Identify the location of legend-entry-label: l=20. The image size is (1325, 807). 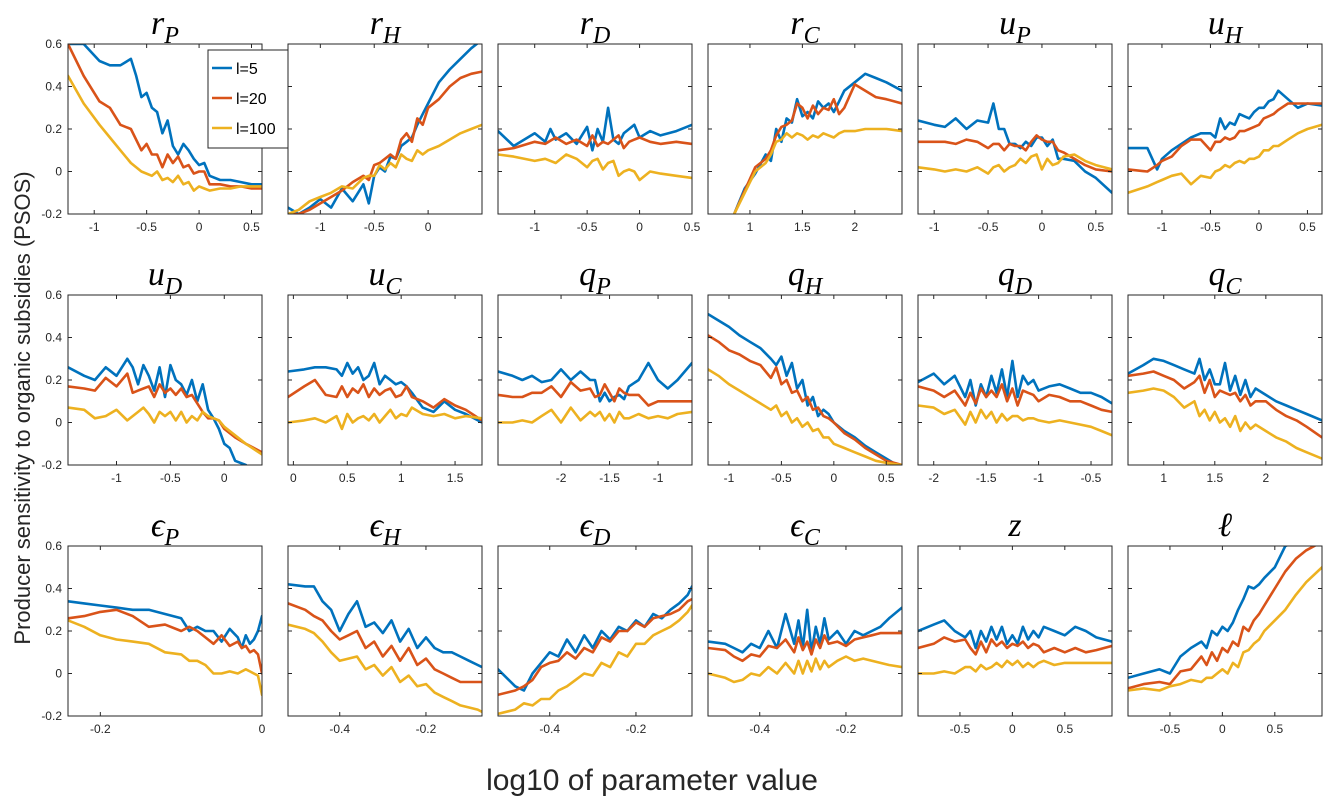
(251, 99).